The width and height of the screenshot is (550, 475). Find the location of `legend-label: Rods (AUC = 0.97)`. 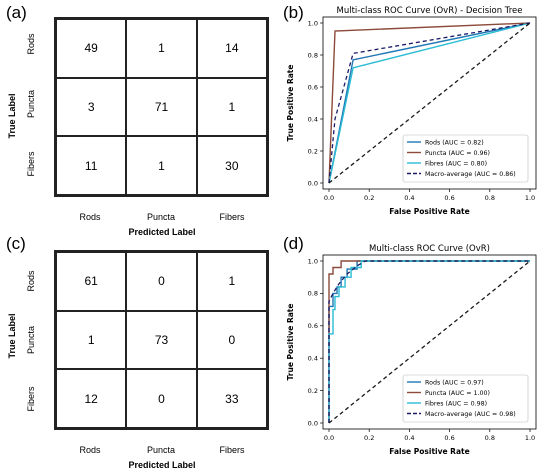

legend-label: Rods (AUC = 0.97) is located at coordinates (454, 382).